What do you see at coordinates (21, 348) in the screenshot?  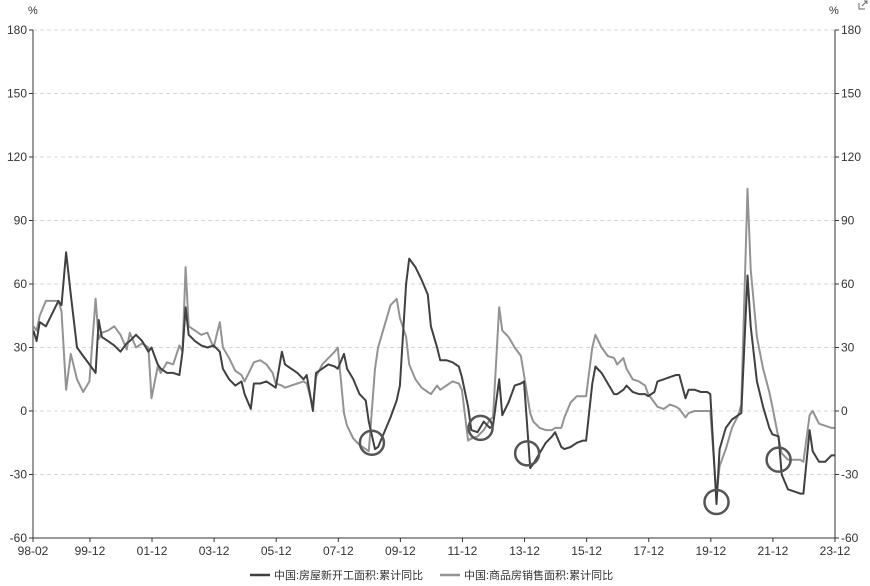 I see `y-tick-label-left: 30` at bounding box center [21, 348].